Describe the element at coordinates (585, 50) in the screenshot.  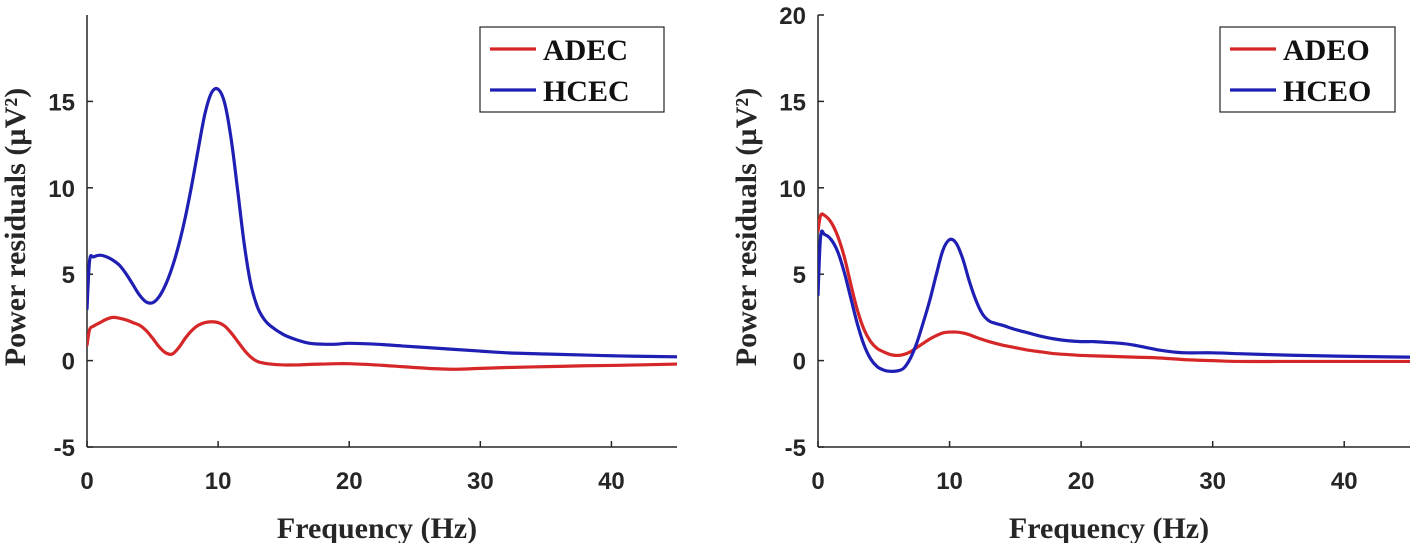
I see `legend-label: ADEC` at that location.